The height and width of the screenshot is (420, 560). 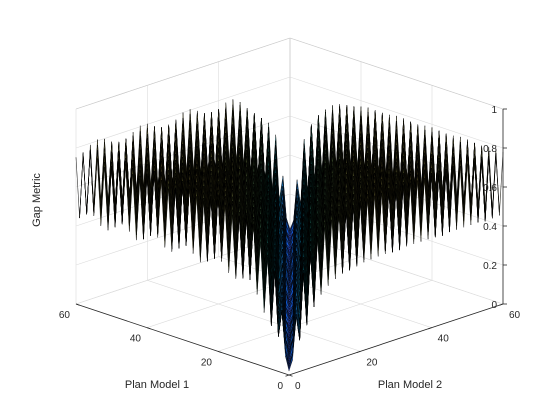 What do you see at coordinates (494, 305) in the screenshot?
I see `z-tick-label: 0` at bounding box center [494, 305].